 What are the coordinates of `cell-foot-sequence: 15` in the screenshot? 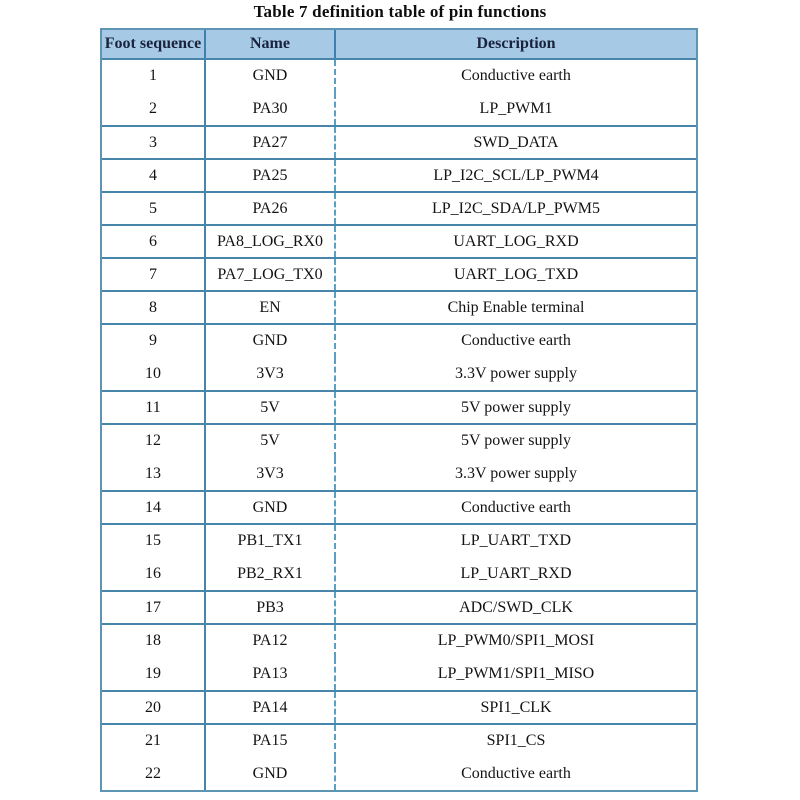 It's located at (154, 541).